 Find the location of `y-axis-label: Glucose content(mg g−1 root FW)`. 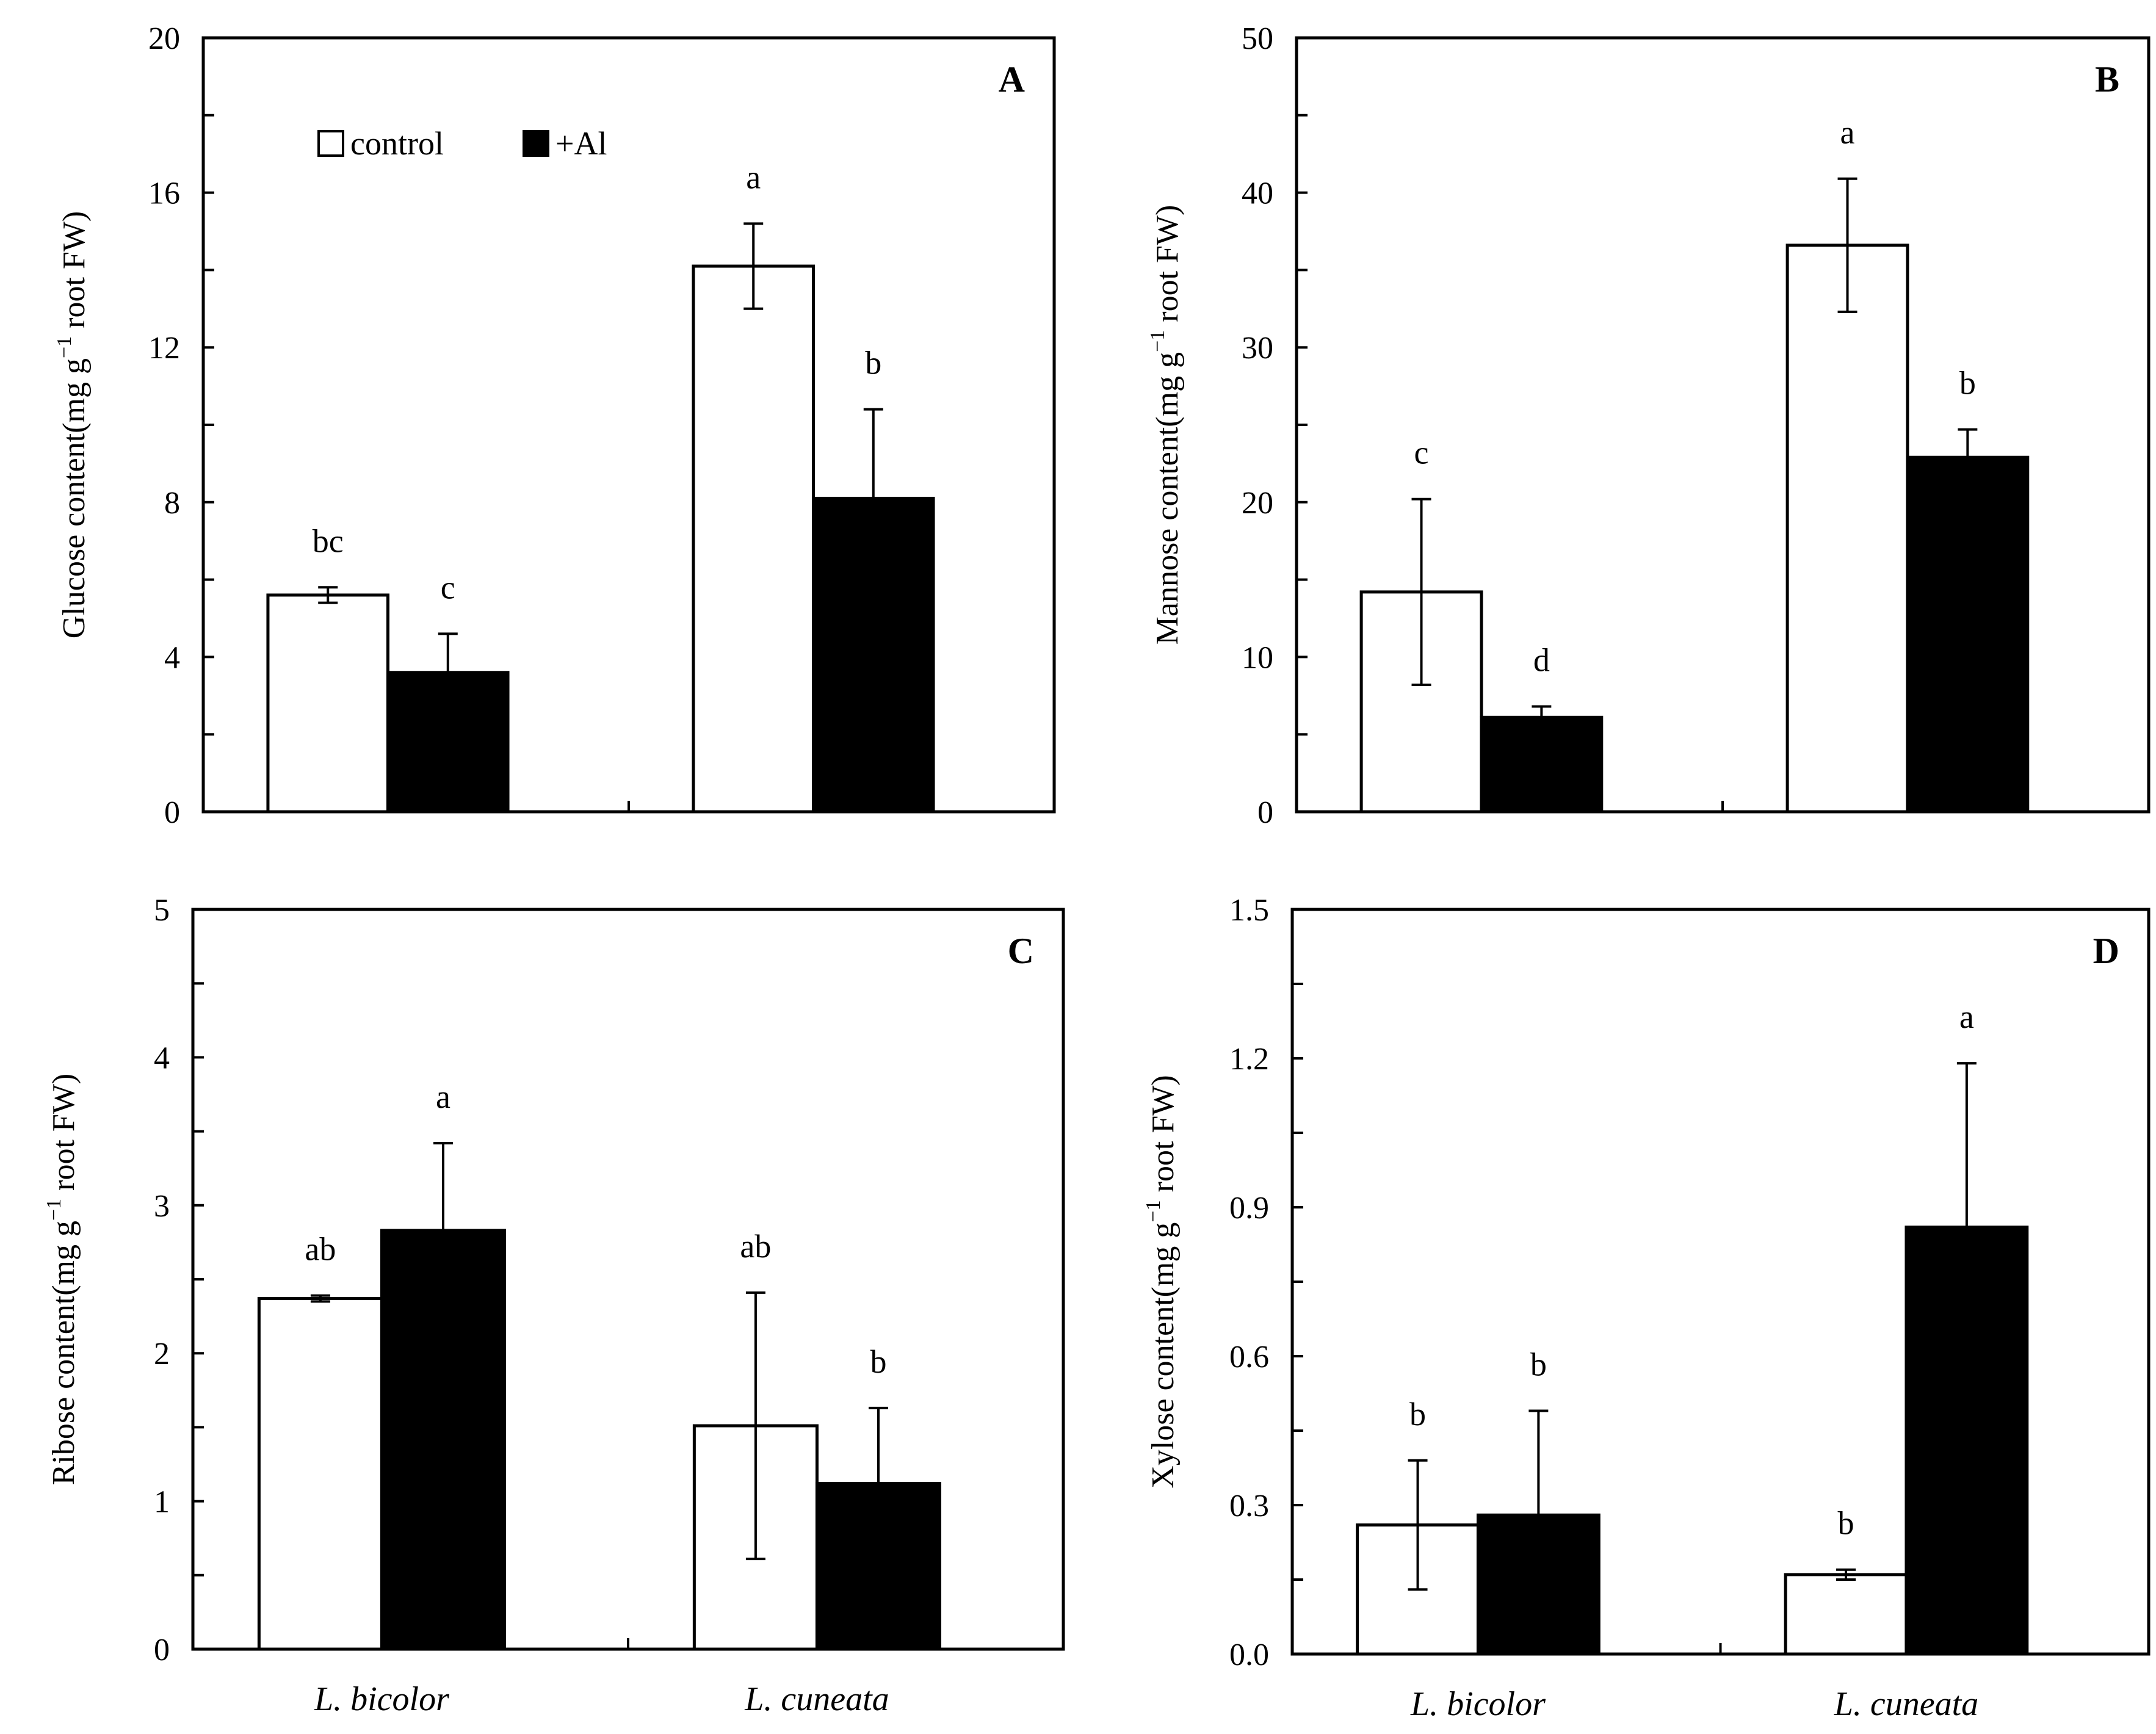

y-axis-label: Glucose content(mg g−1 root FW) is located at coordinates (72, 425).